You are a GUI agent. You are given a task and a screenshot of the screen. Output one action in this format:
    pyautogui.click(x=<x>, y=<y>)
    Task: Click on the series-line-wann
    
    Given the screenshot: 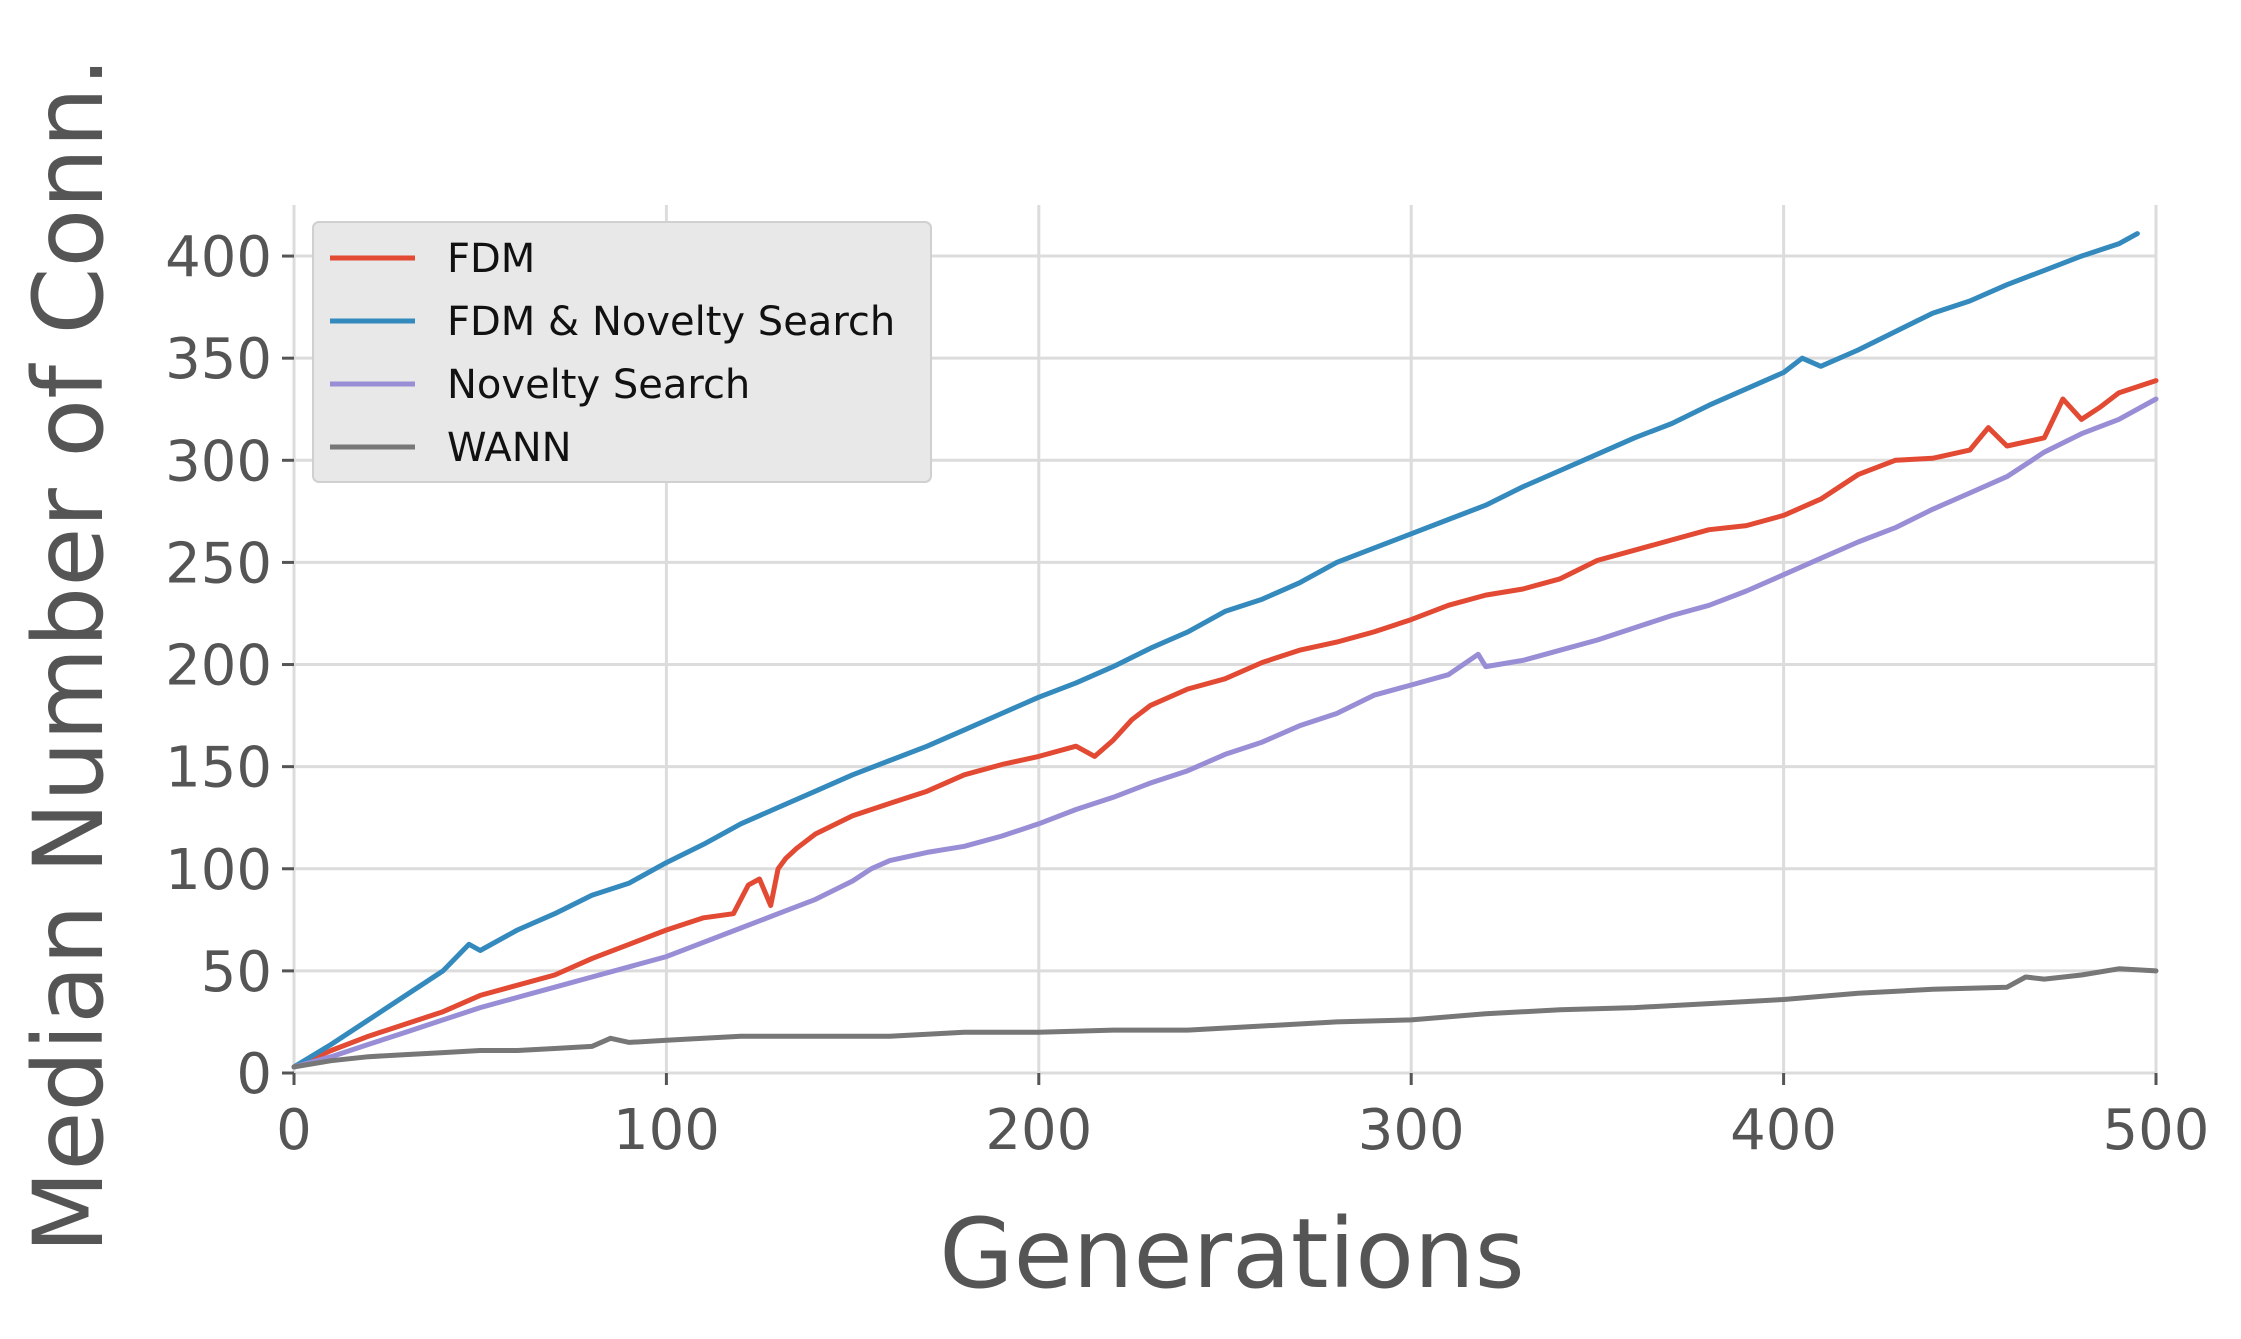 What is the action you would take?
    pyautogui.click(x=1225, y=1018)
    